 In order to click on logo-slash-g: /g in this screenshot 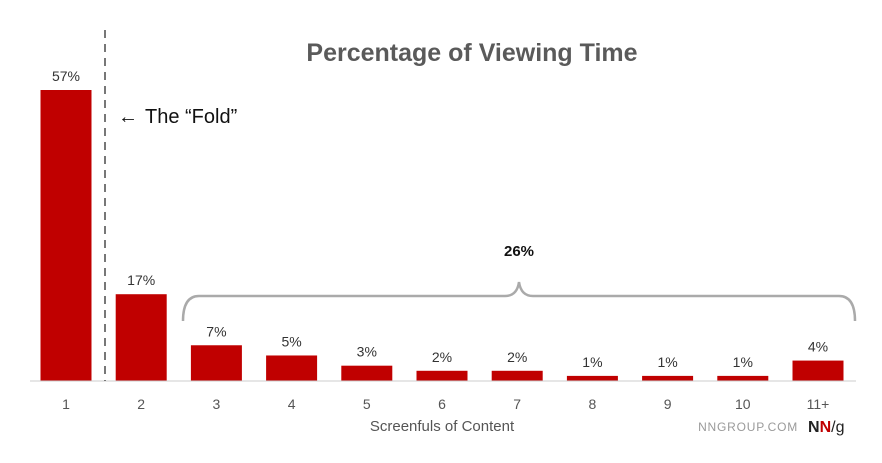, I will do `click(837, 427)`.